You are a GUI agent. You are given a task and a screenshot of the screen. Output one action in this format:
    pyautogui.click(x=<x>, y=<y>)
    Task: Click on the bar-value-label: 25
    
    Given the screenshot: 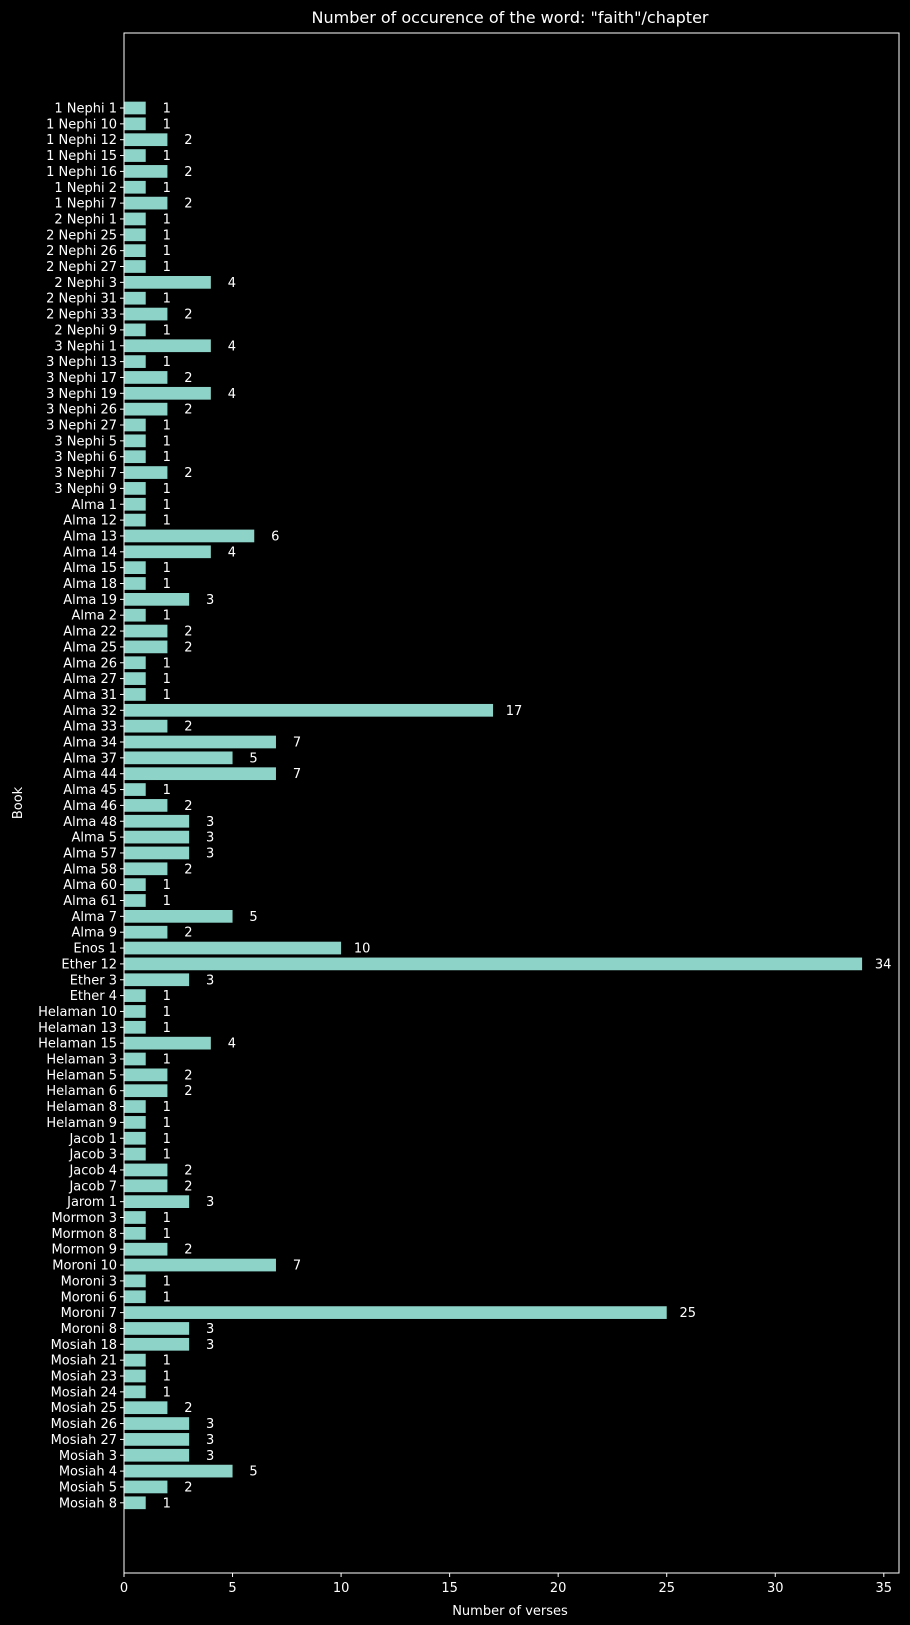 What is the action you would take?
    pyautogui.click(x=687, y=1313)
    